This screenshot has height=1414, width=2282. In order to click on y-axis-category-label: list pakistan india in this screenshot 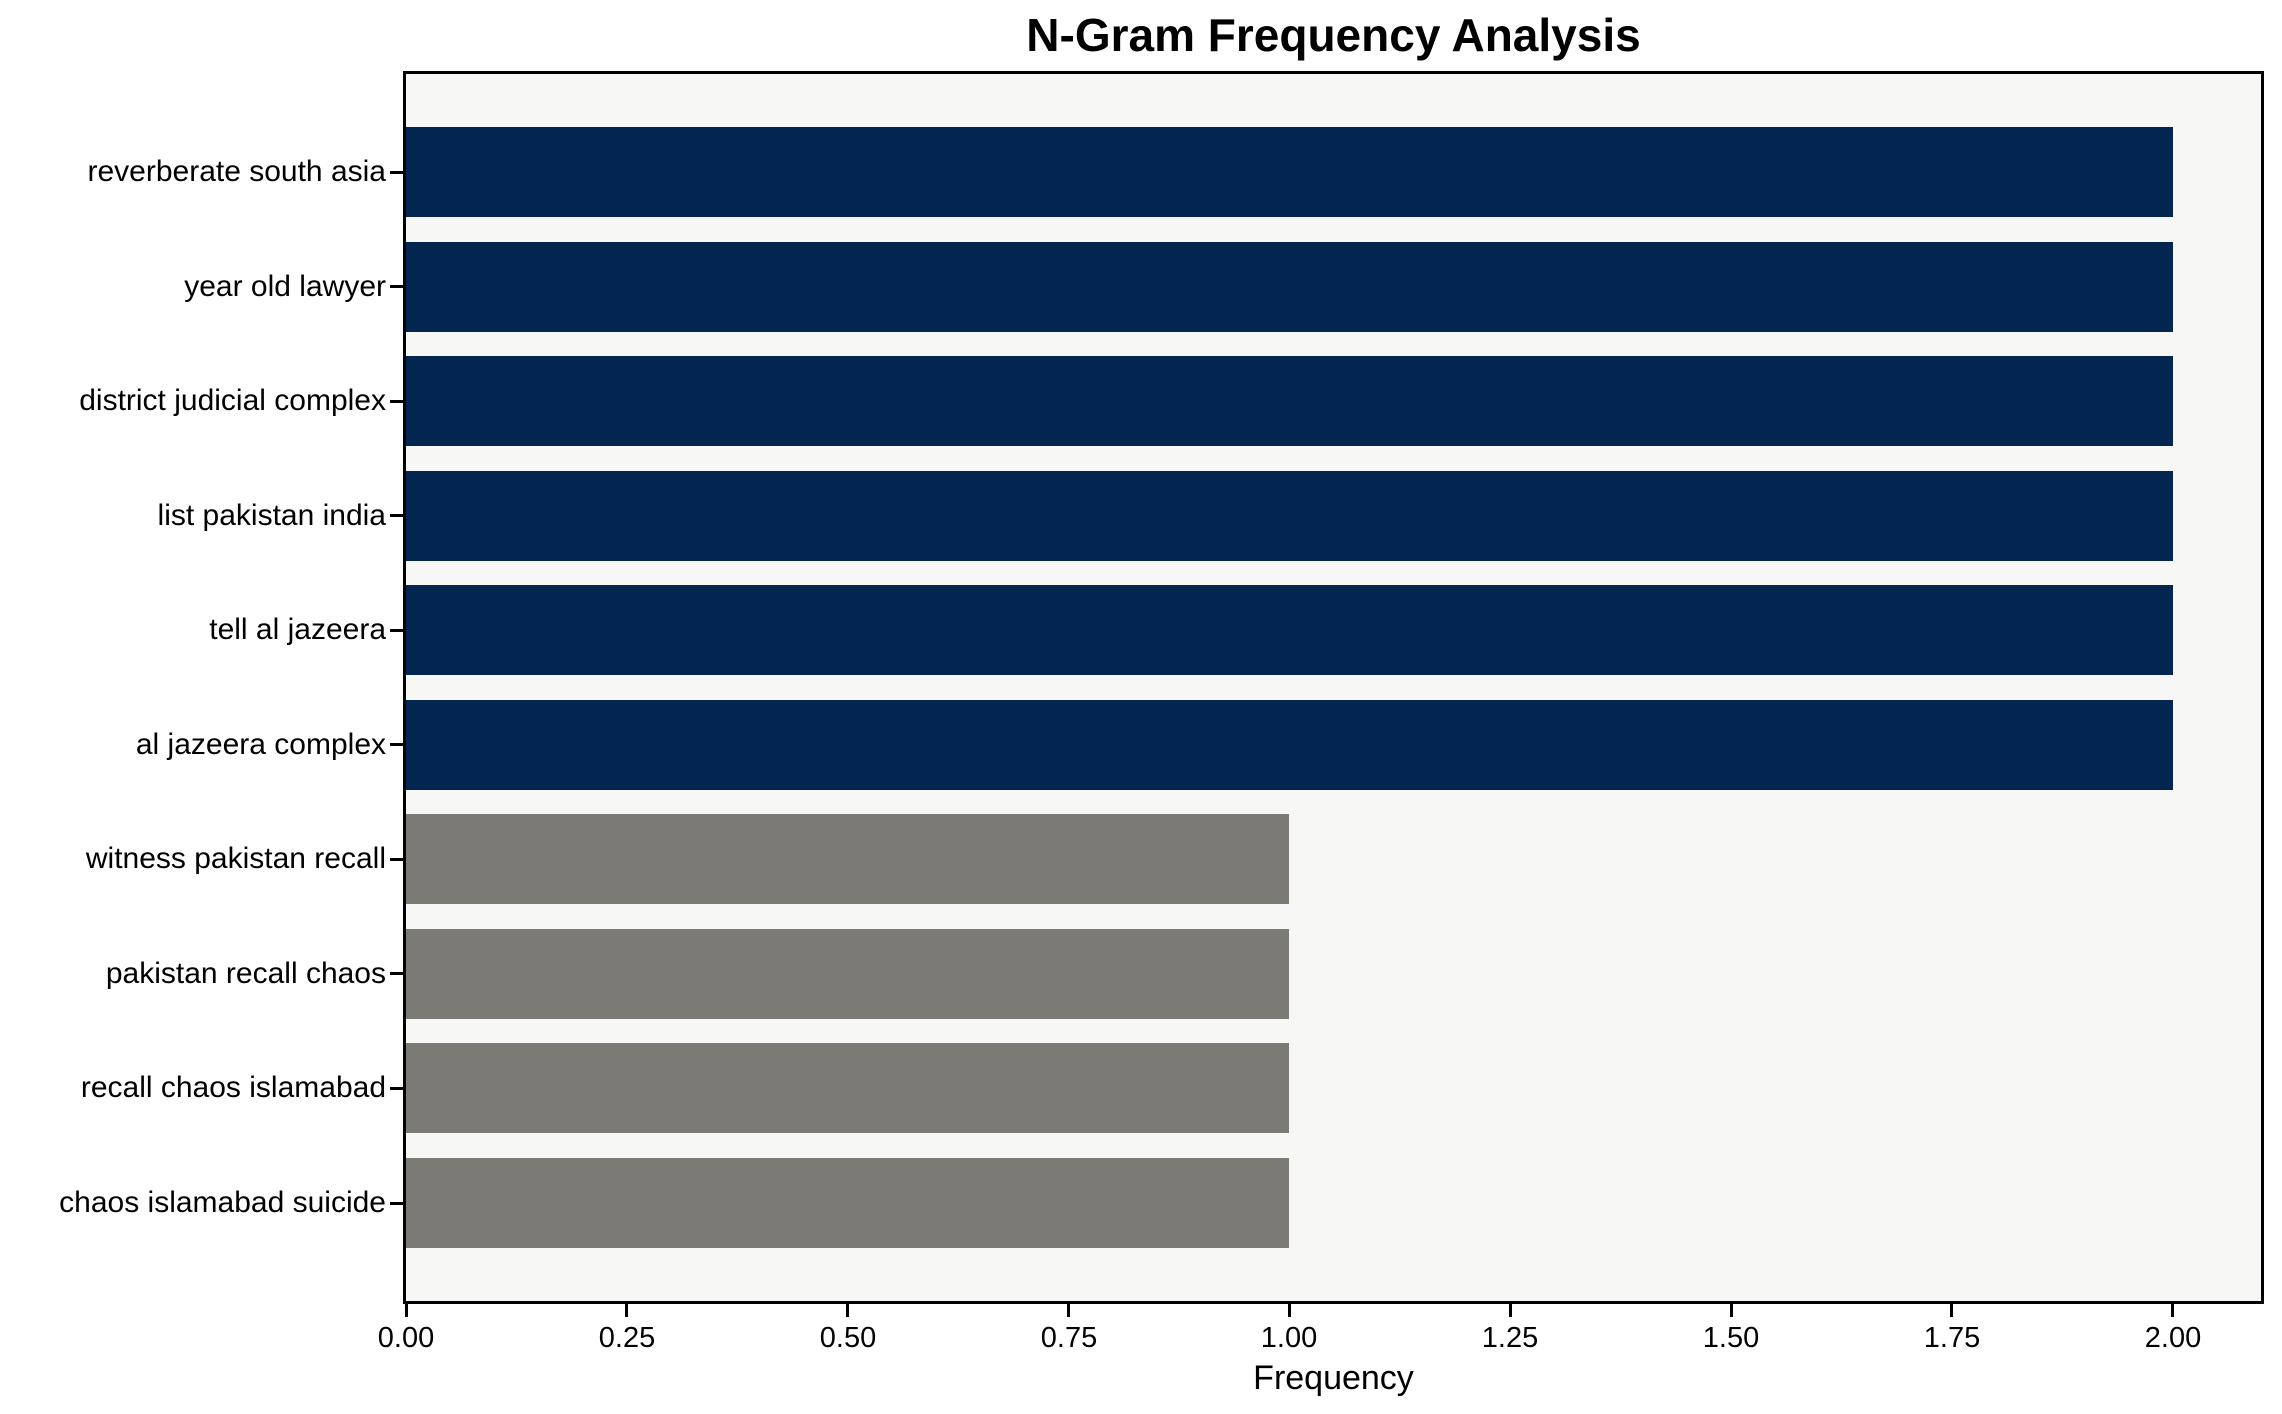, I will do `click(271, 515)`.